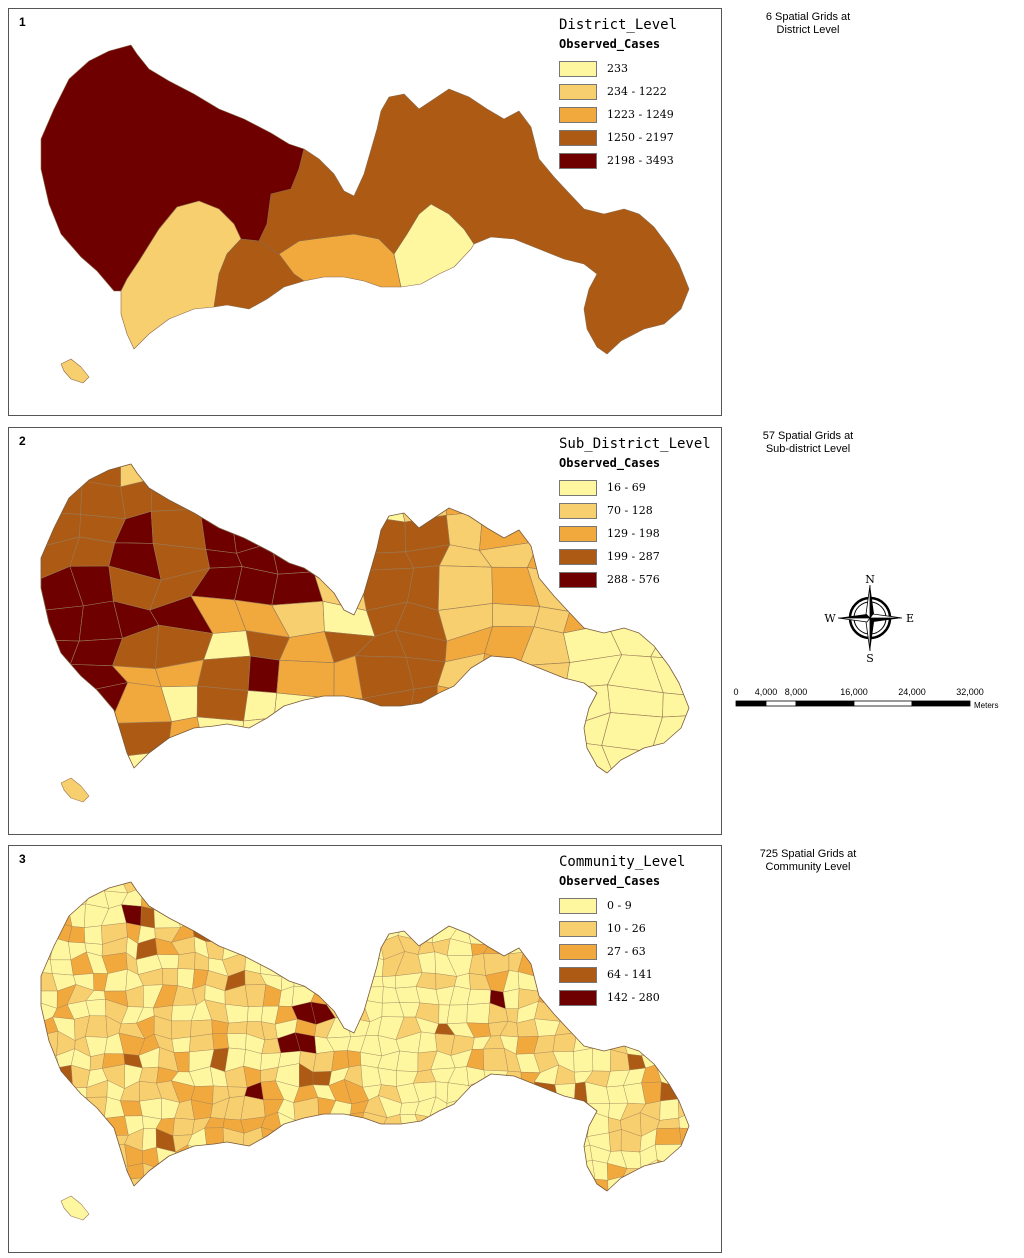  Describe the element at coordinates (808, 861) in the screenshot. I see `community-caption: 725 Spatial Grids at Community Level` at that location.